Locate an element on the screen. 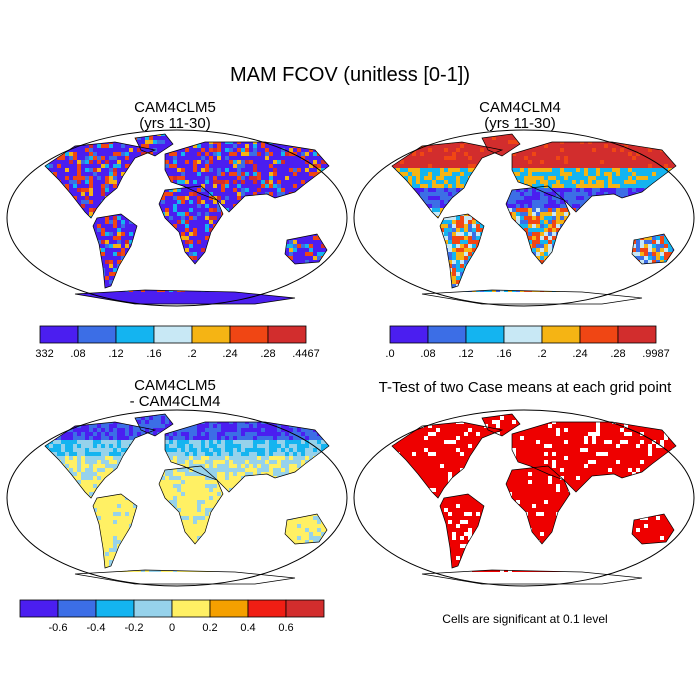 This screenshot has width=700, height=700. significance-note: Cells are significant at 0.1 level is located at coordinates (525, 619).